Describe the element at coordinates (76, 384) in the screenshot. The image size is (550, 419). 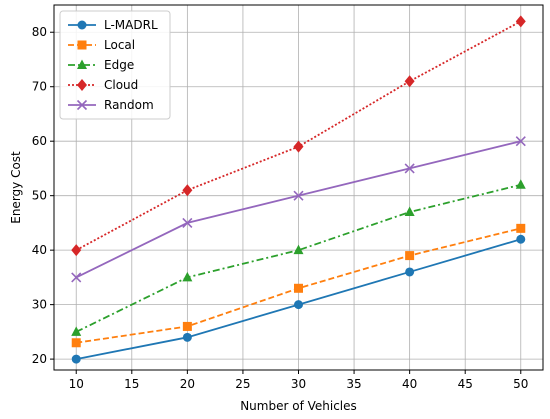
I see `x-tick-label: 10` at that location.